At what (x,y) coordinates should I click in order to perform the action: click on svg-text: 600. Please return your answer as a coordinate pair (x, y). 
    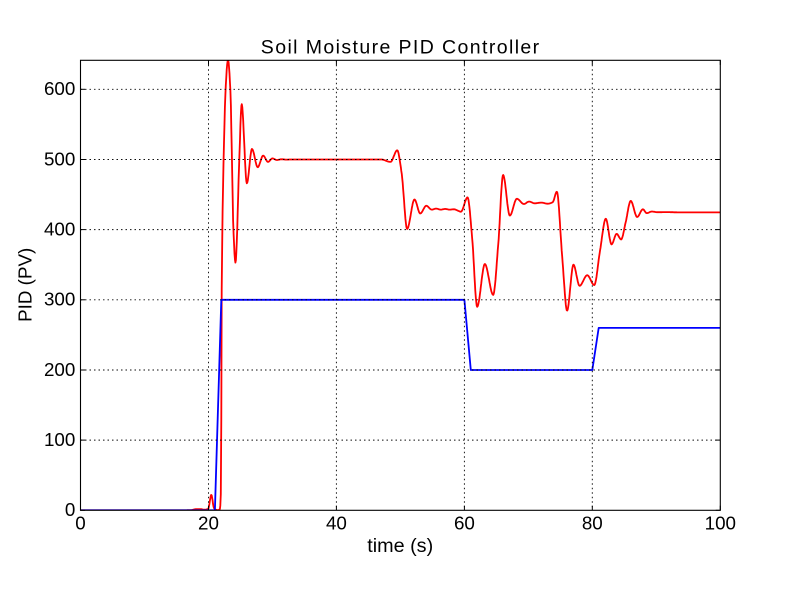
    Looking at the image, I should click on (59, 88).